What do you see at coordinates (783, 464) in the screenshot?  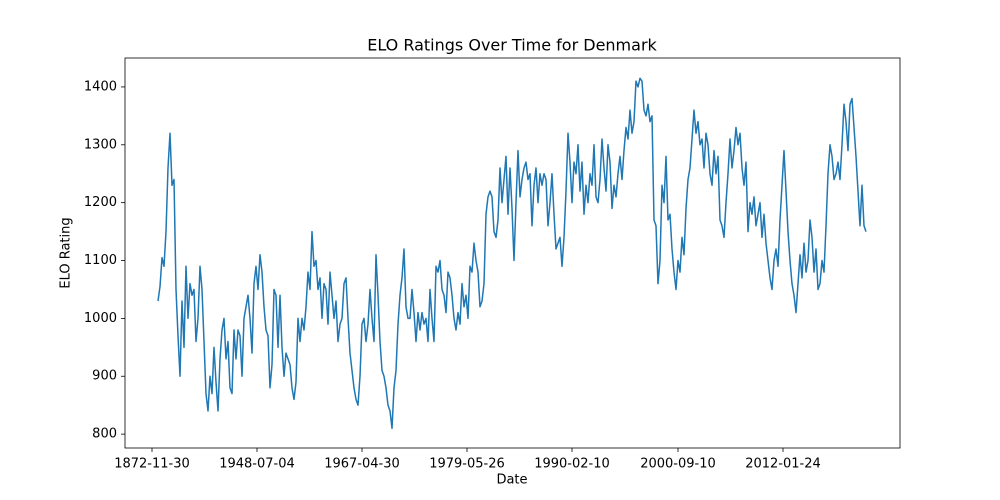 I see `x-tick-label: 2012-01-24` at bounding box center [783, 464].